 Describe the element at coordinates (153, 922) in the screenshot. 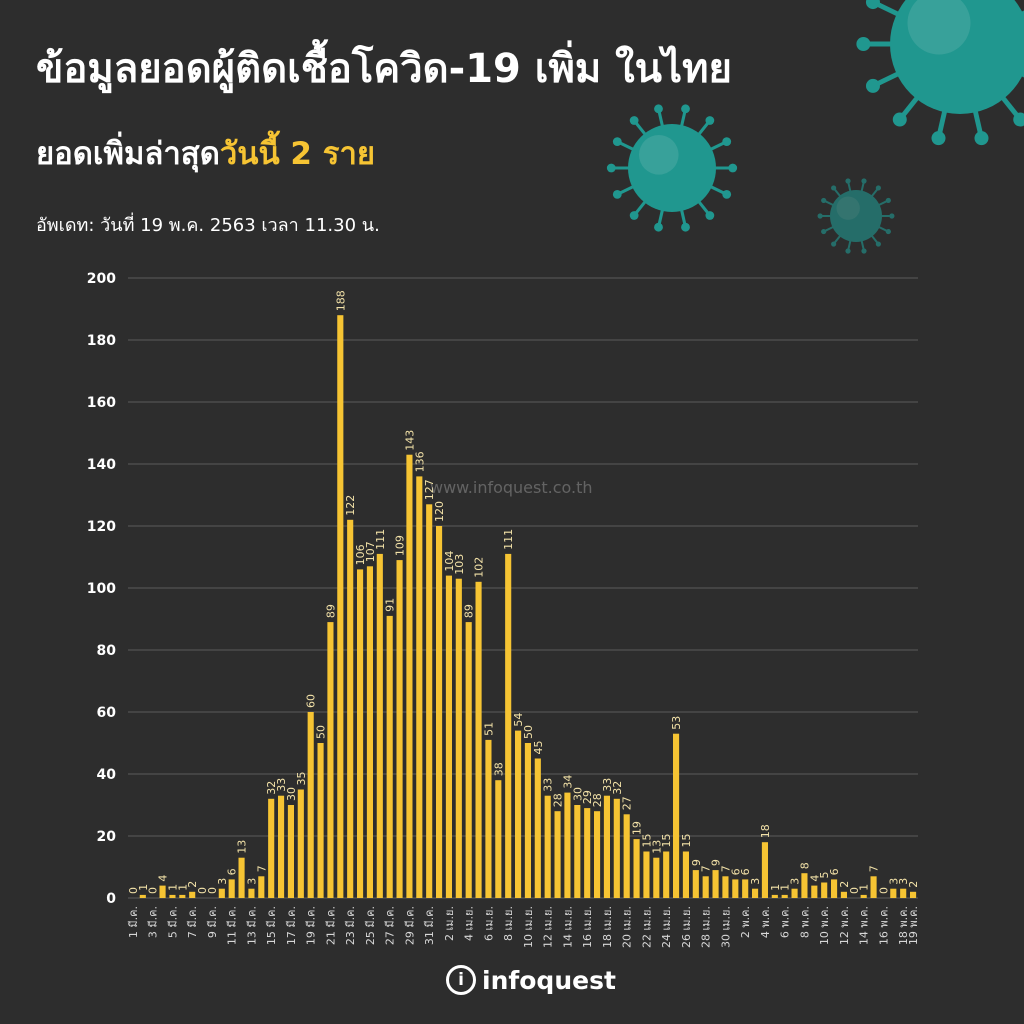

I see `x-tick-label: 3 มี.ค.` at that location.